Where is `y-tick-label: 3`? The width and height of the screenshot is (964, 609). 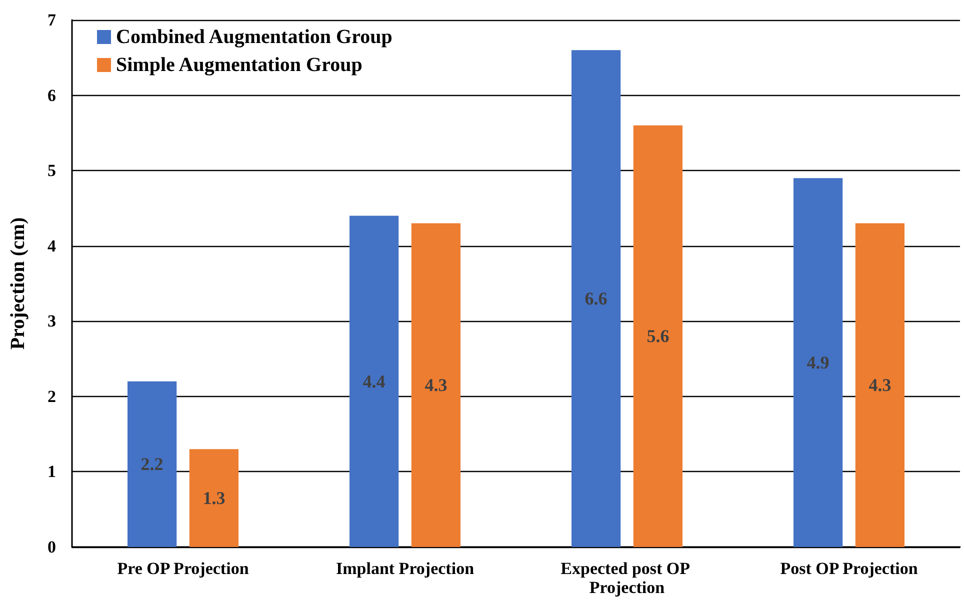
y-tick-label: 3 is located at coordinates (52, 321).